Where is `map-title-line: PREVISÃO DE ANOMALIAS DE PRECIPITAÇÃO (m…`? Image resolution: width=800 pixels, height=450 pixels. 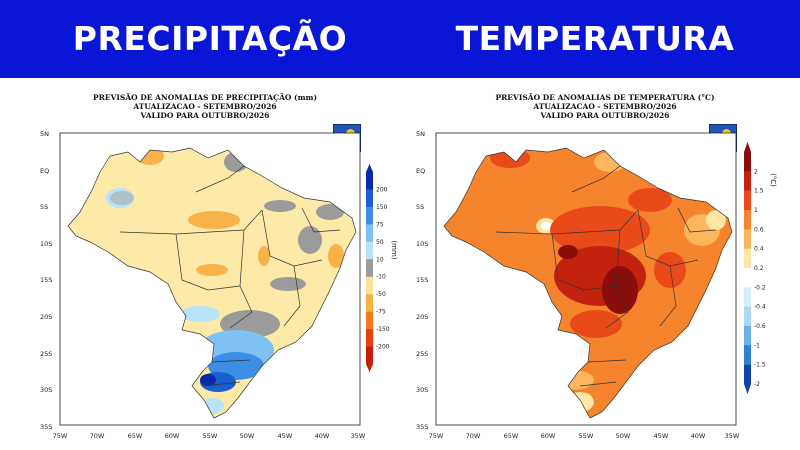
map-title-line: PREVISÃO DE ANOMALIAS DE PRECIPITAÇÃO (m… is located at coordinates (205, 97).